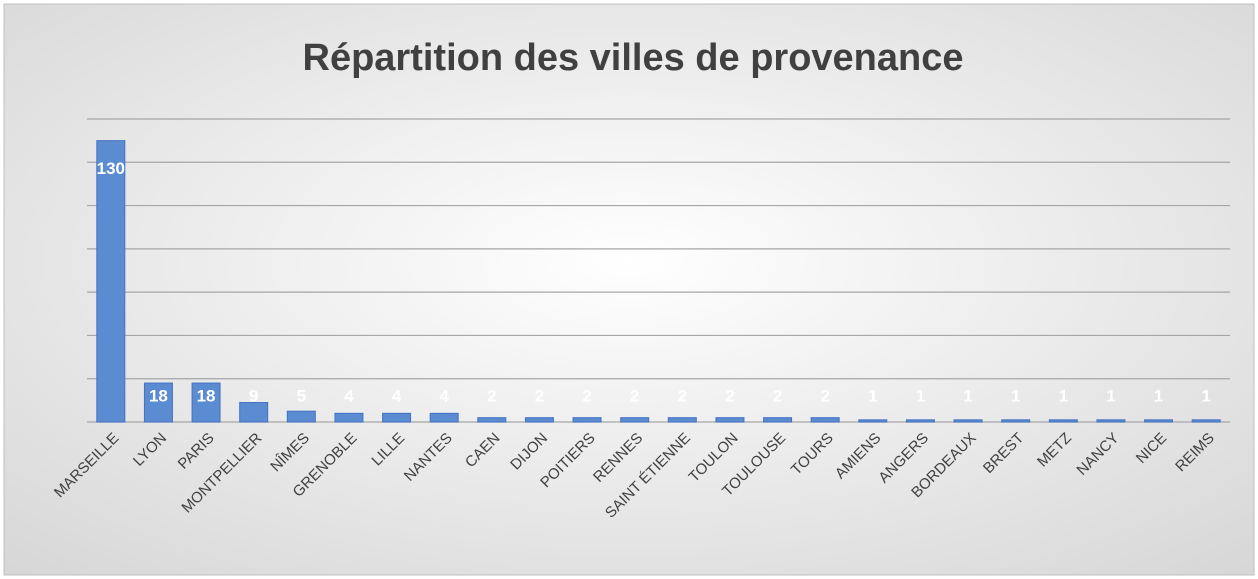 Image resolution: width=1258 pixels, height=579 pixels. I want to click on data-label: 5, so click(301, 395).